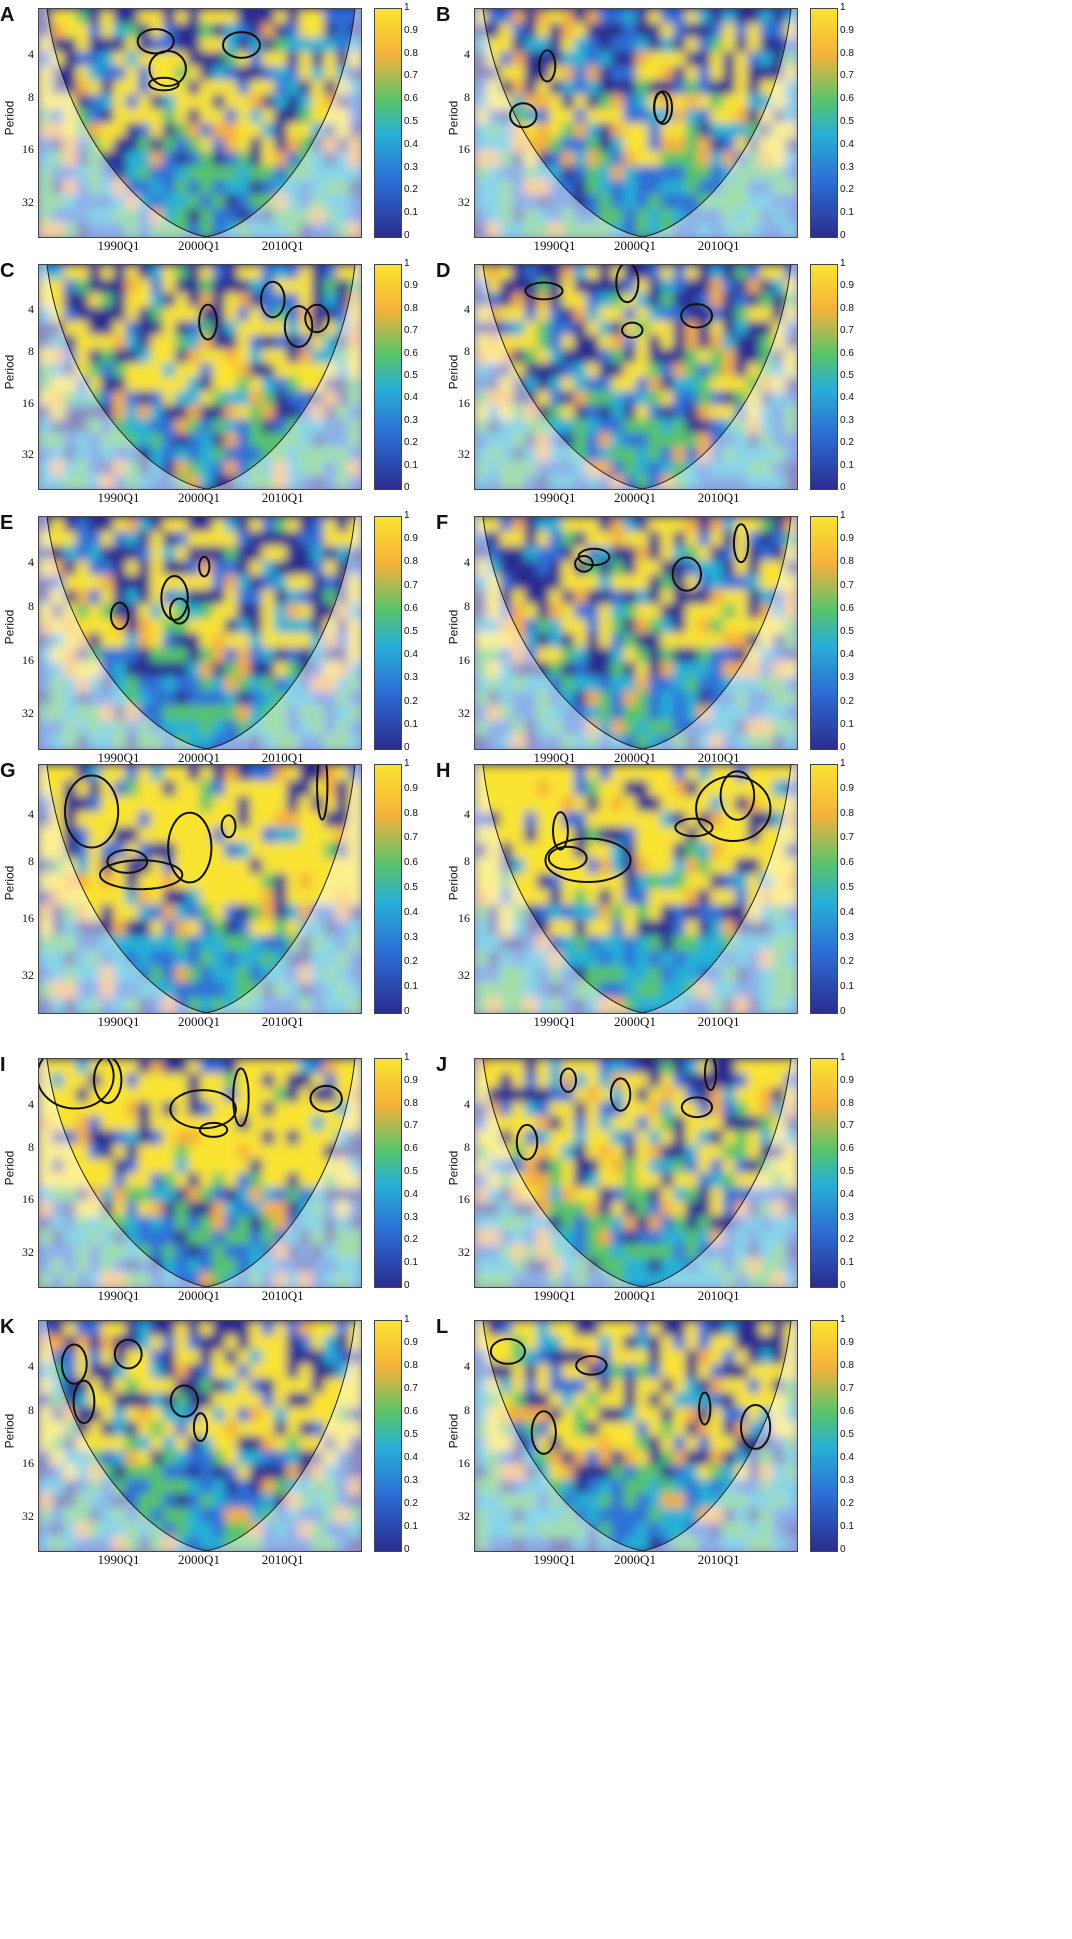  What do you see at coordinates (199, 757) in the screenshot?
I see `x-tick-label: 2000Q1` at bounding box center [199, 757].